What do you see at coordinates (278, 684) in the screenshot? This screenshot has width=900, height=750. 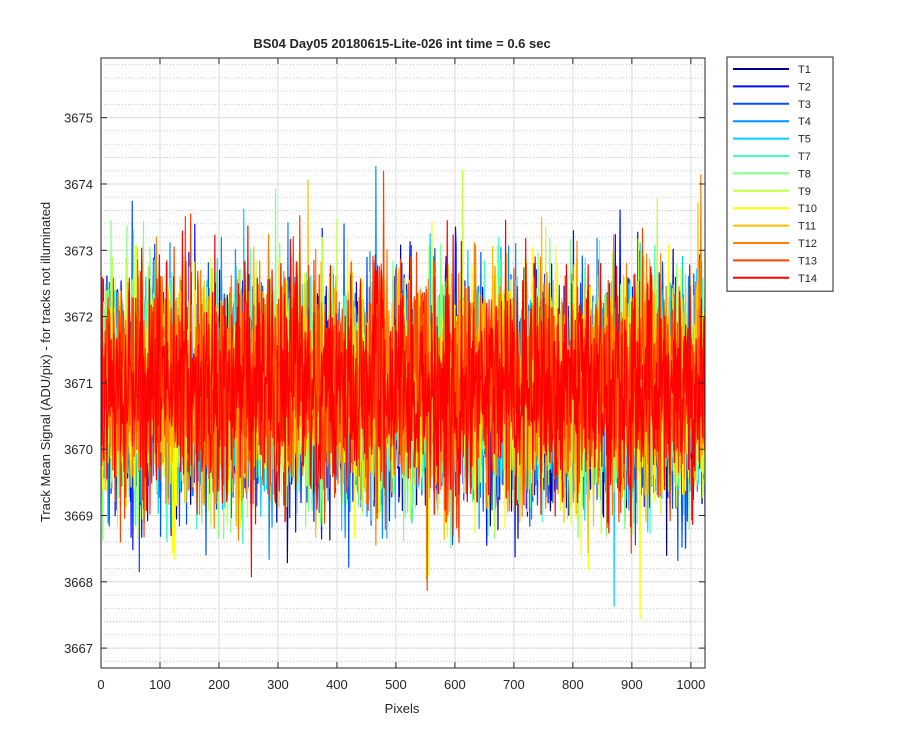 I see `x-tick-label: 300` at bounding box center [278, 684].